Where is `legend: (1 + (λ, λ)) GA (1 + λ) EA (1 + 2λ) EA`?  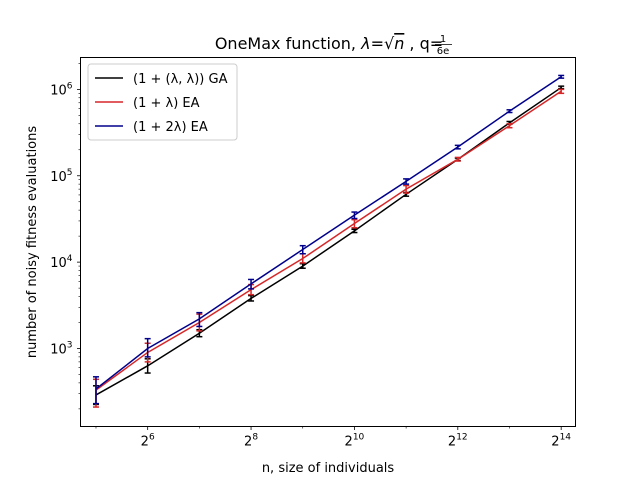
legend: (1 + (λ, λ)) GA (1 + λ) EA (1 + 2λ) EA is located at coordinates (162, 102).